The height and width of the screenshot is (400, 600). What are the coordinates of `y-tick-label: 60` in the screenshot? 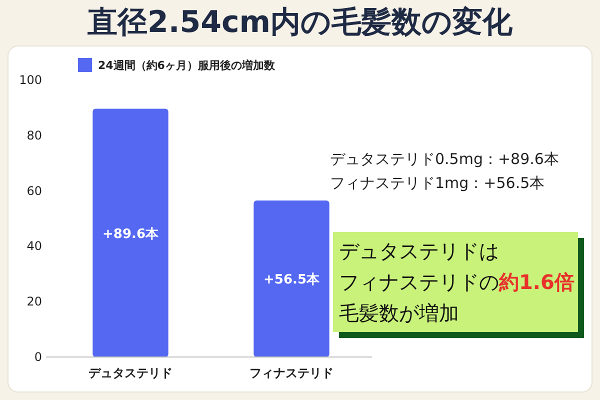 It's located at (34, 191).